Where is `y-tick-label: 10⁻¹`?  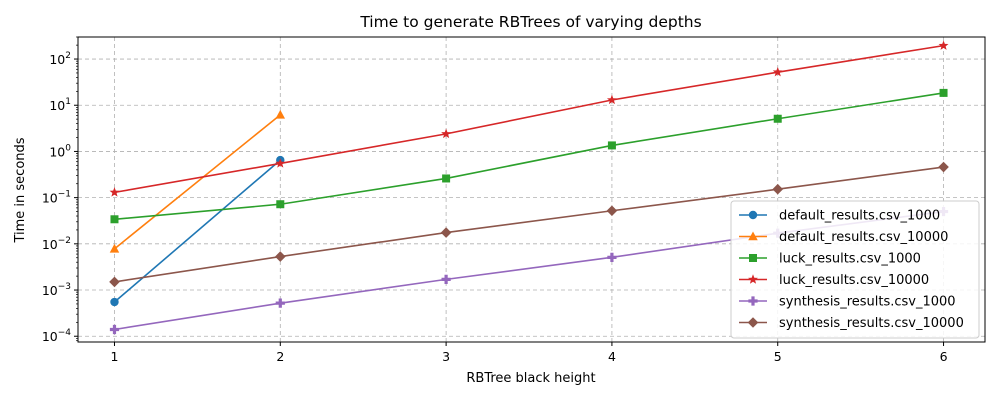 y-tick-label: 10⁻¹ is located at coordinates (56, 198).